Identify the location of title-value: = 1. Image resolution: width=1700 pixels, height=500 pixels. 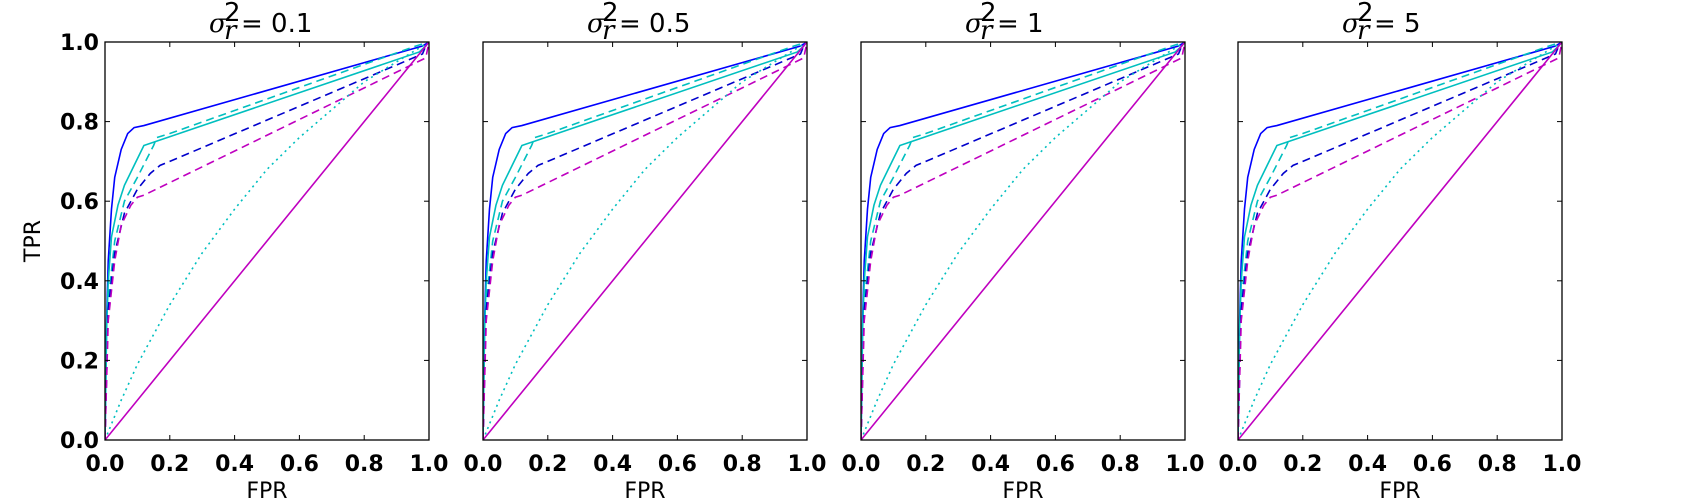
(1020, 24).